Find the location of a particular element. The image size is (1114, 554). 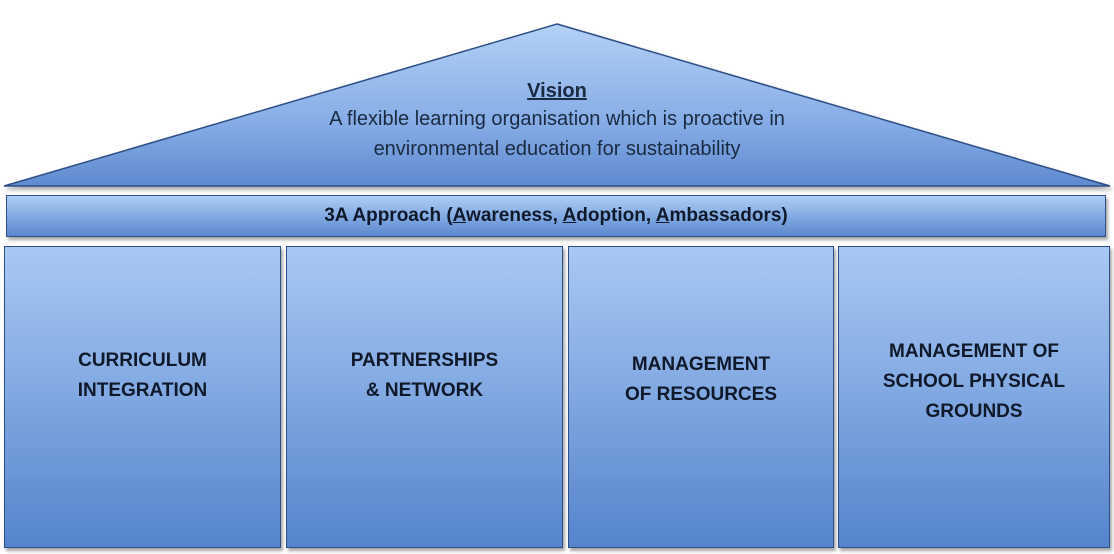

pillar-curriculum-integration: CURRICULUM INTEGRATION is located at coordinates (142, 397).